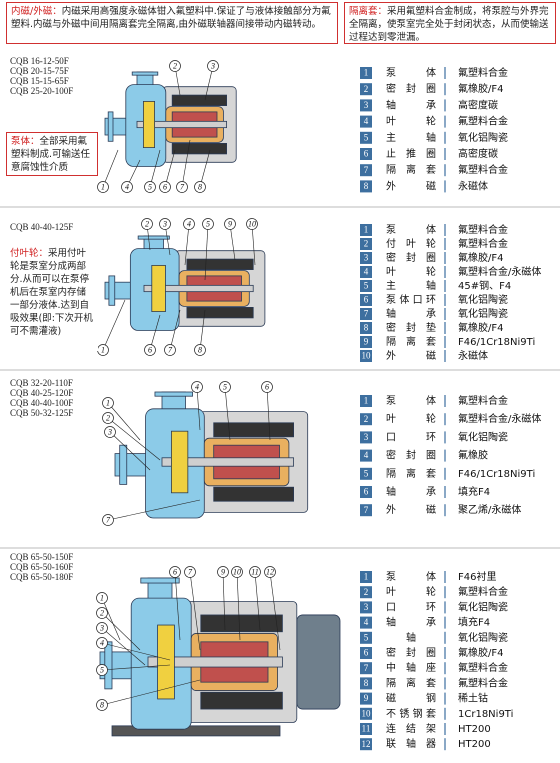  What do you see at coordinates (228, 462) in the screenshot?
I see `shaft` at bounding box center [228, 462].